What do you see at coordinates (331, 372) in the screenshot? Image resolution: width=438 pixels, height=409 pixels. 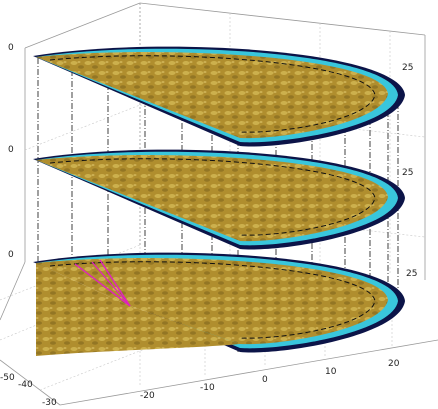 I see `x-tick-bottom: 10` at bounding box center [331, 372].